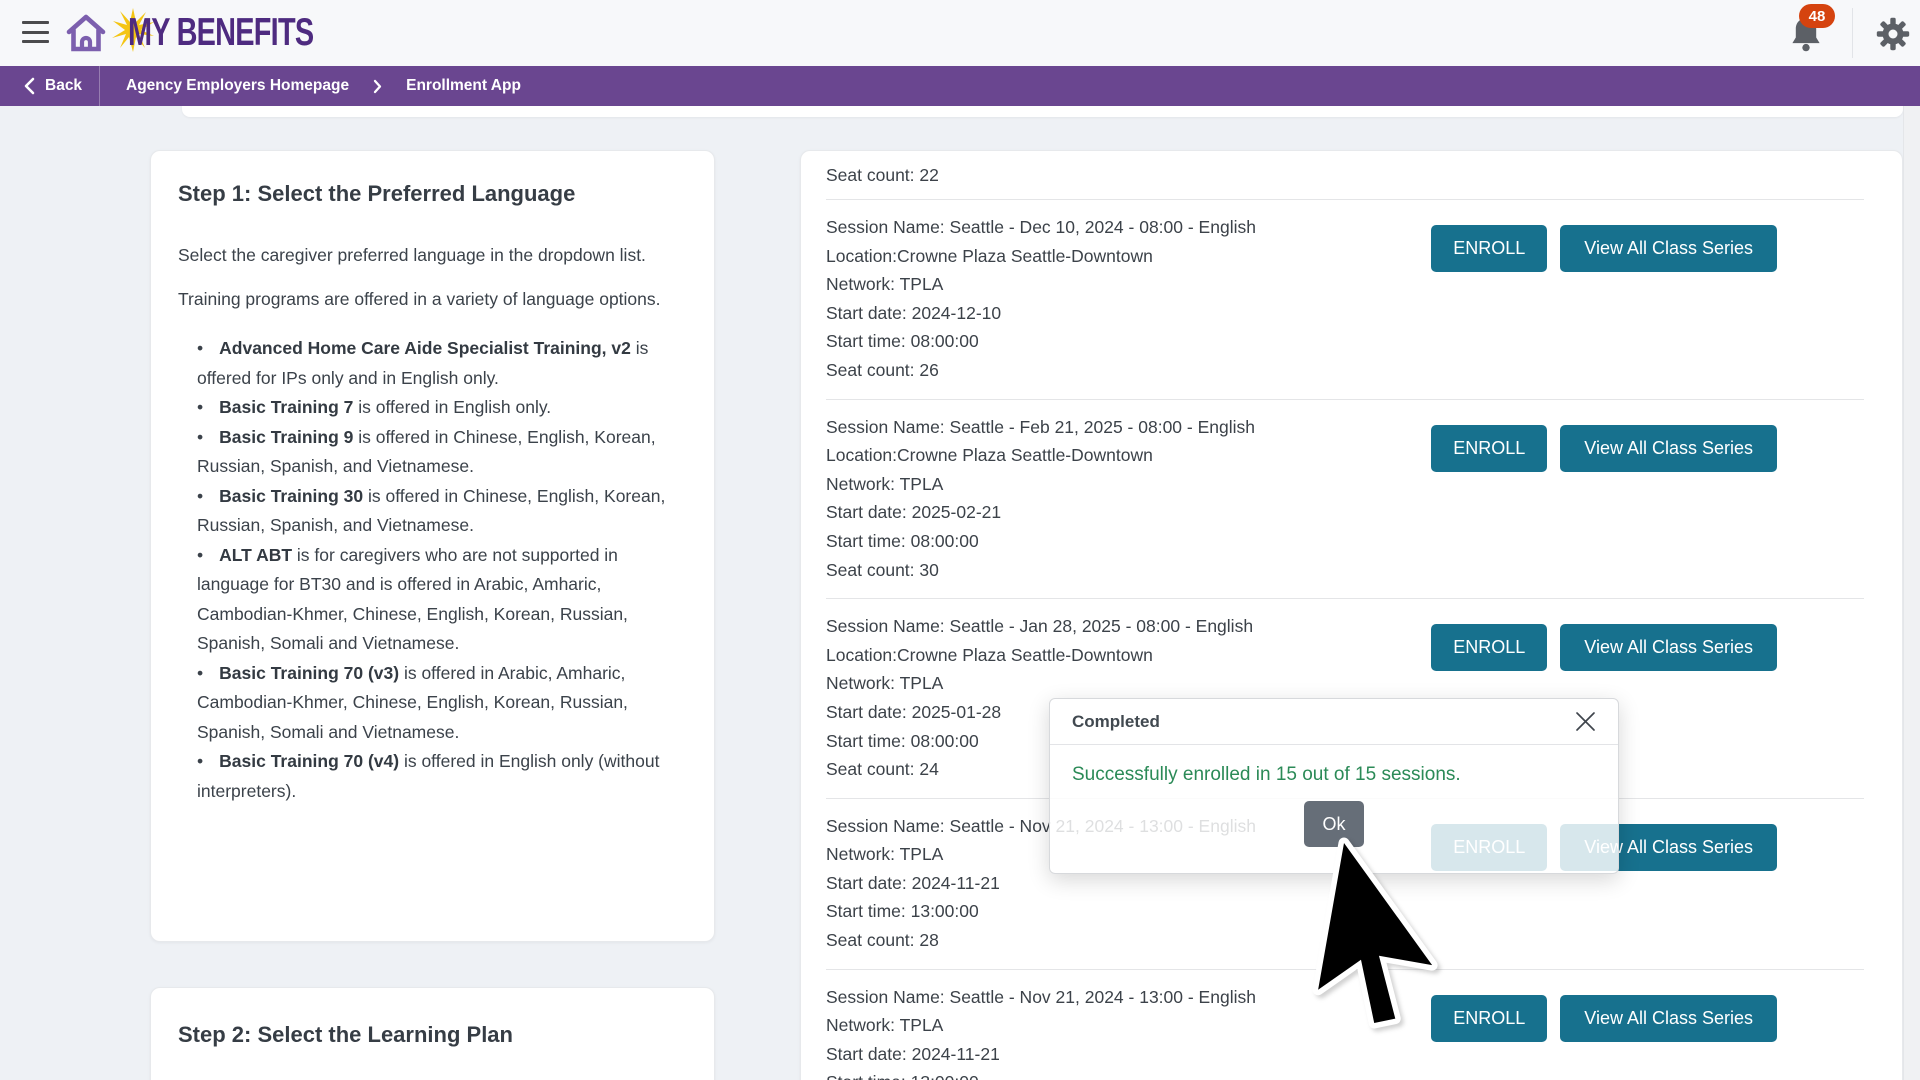  What do you see at coordinates (960, 33) in the screenshot?
I see `top-header: MY BENEFITS 48` at bounding box center [960, 33].